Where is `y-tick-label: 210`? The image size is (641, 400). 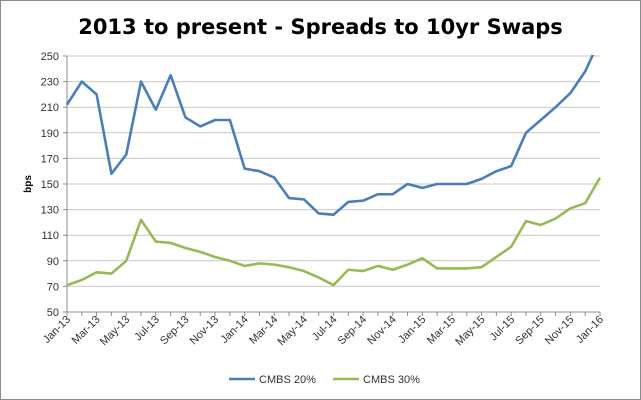
y-tick-label: 210 is located at coordinates (50, 108).